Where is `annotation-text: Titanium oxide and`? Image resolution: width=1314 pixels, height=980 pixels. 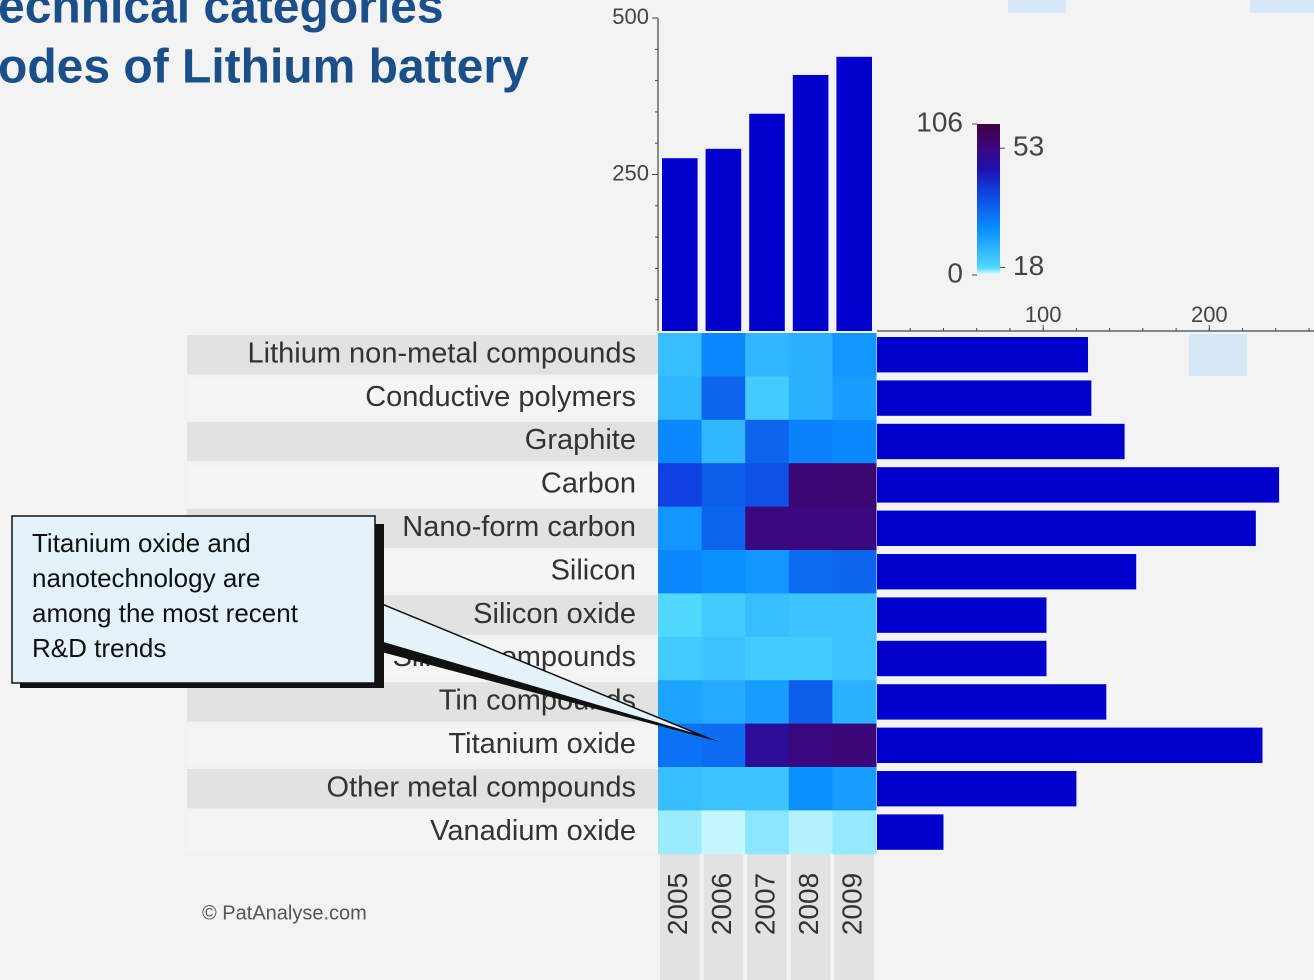 annotation-text: Titanium oxide and is located at coordinates (141, 543).